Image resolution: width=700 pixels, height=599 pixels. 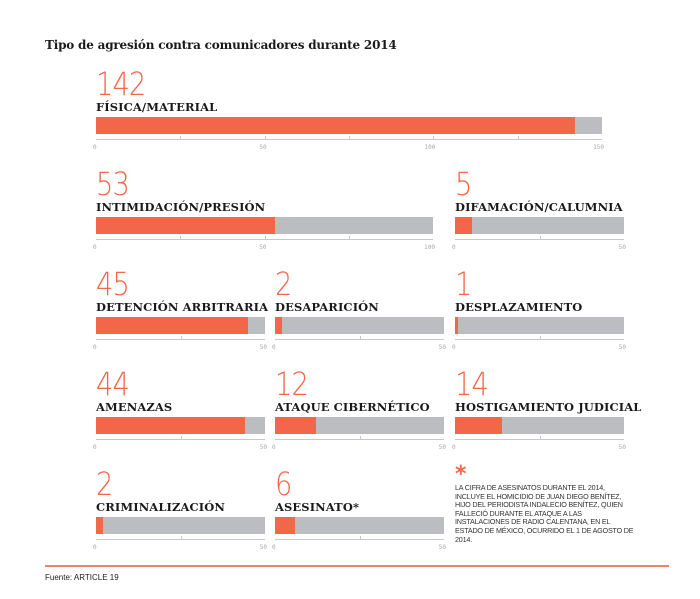 I want to click on bar-panel: 2 CRIMINALIZACIÓN 0 50, so click(x=180, y=511).